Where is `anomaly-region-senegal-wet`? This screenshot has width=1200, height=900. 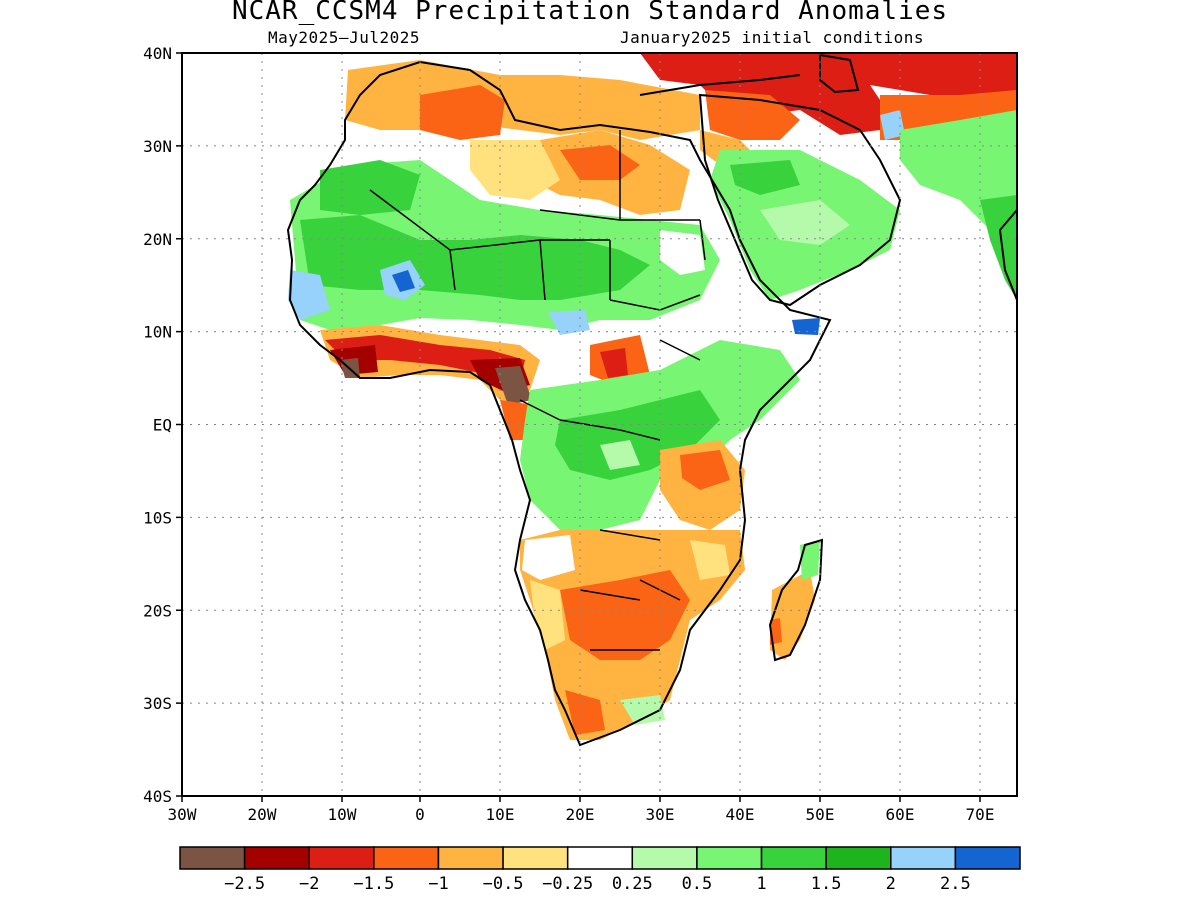 anomaly-region-senegal-wet is located at coordinates (309, 295).